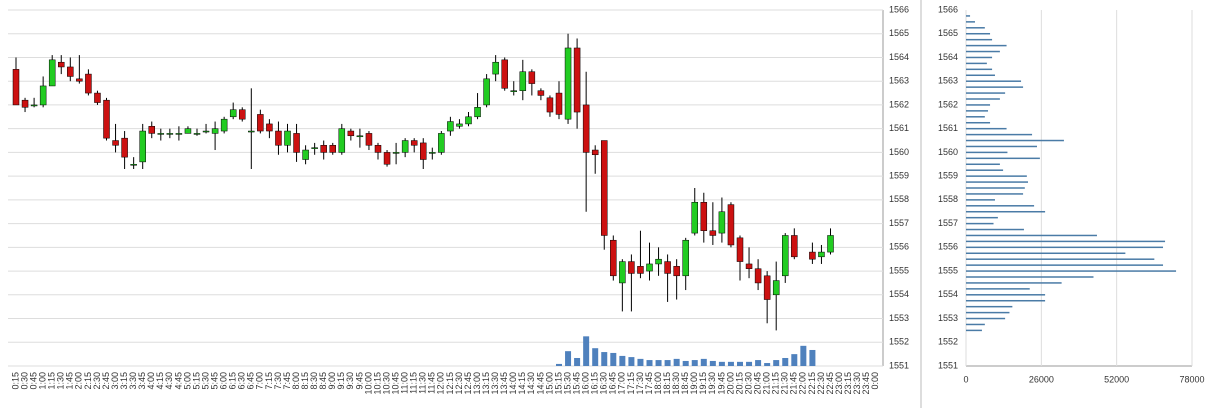  What do you see at coordinates (739, 383) in the screenshot?
I see `x-tick-label: 20:15` at bounding box center [739, 383].